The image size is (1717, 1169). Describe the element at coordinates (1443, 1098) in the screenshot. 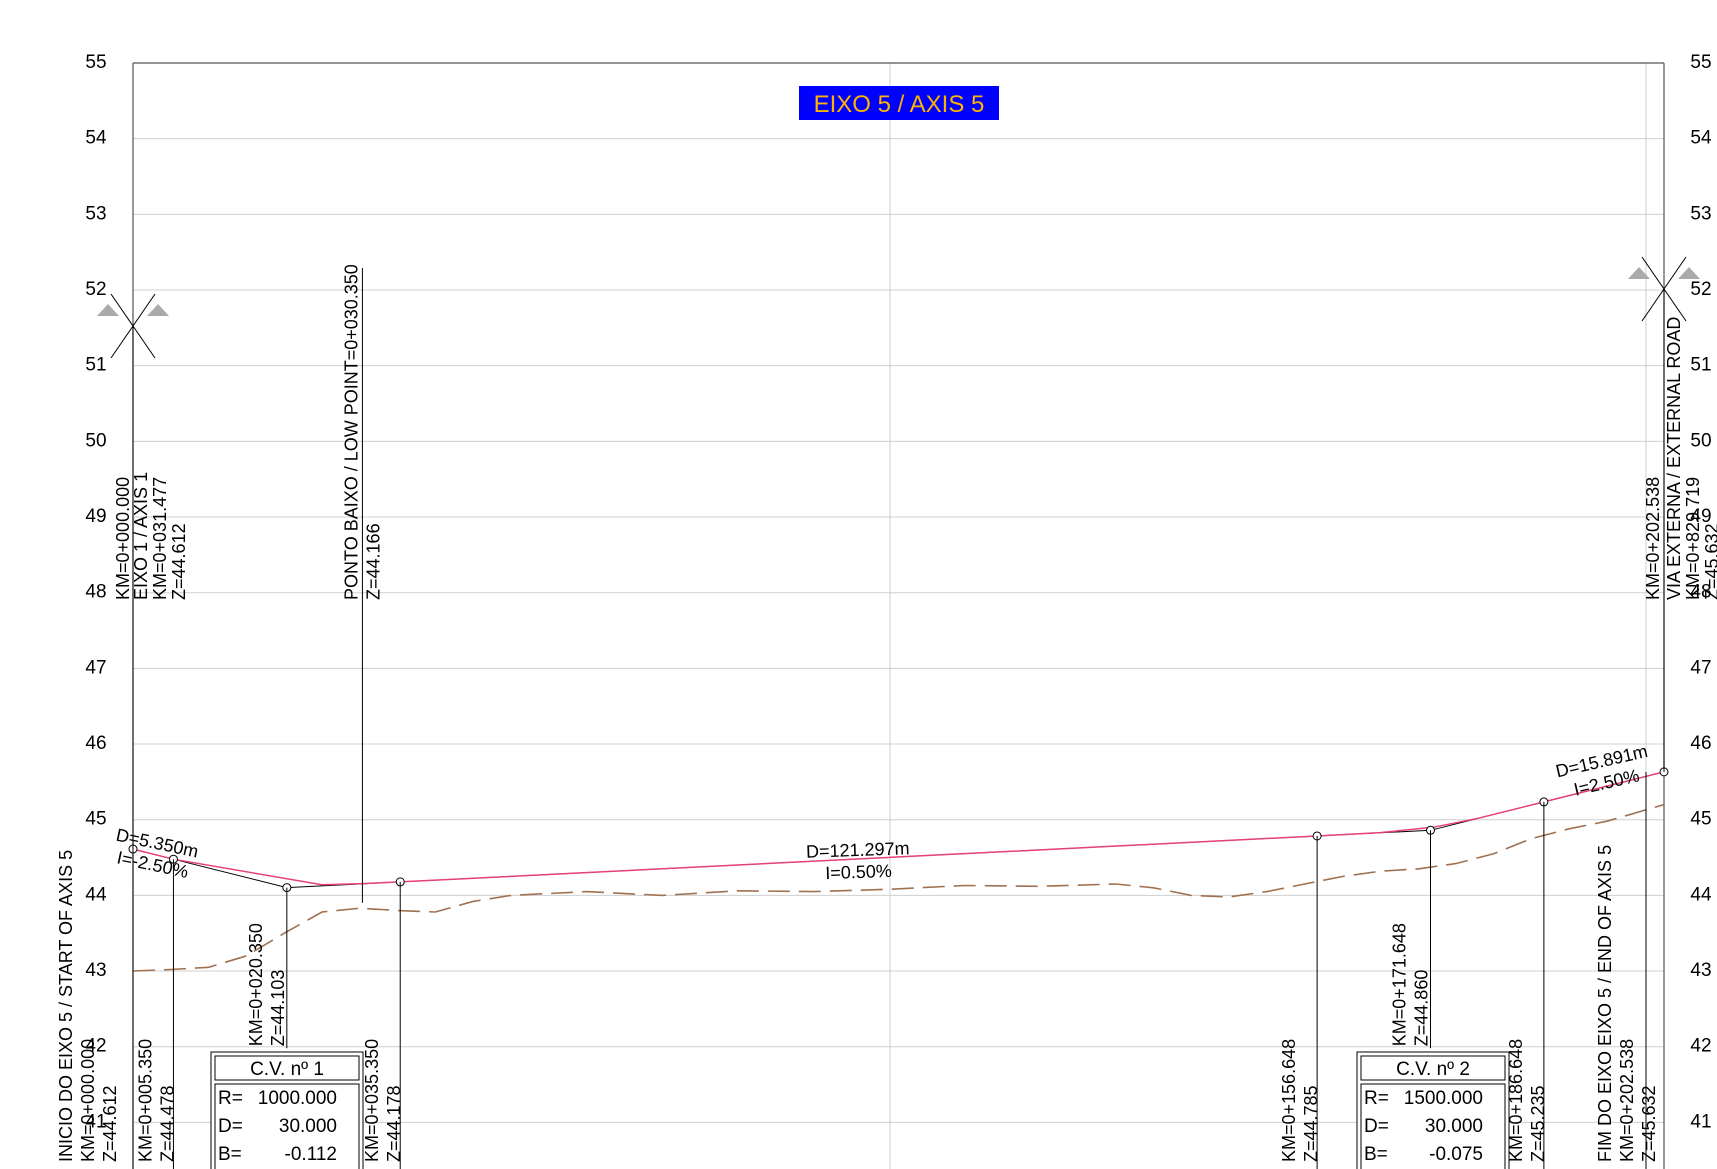

I see `cv-param-value: 1500.000` at that location.